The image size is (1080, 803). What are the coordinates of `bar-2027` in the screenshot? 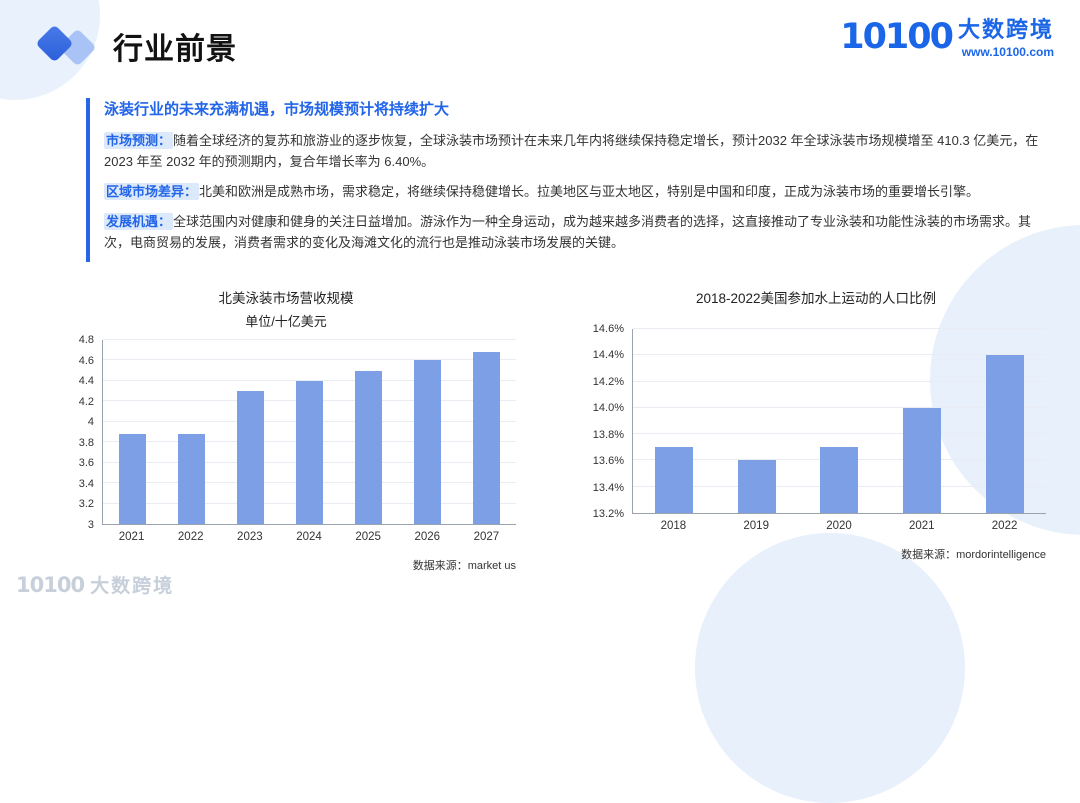 It's located at (486, 438).